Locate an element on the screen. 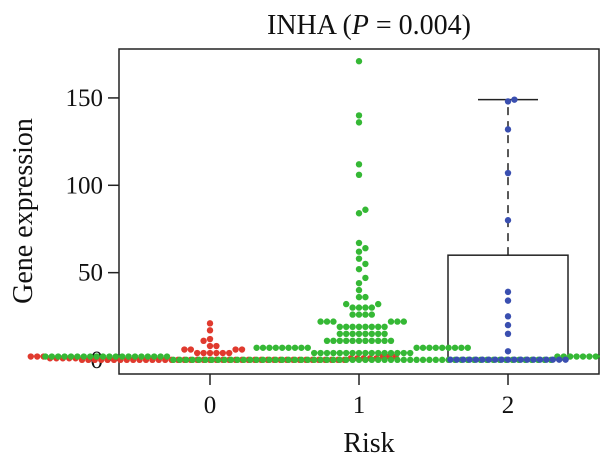 The image size is (600, 466). x-tick-label-0: 0 is located at coordinates (210, 405).